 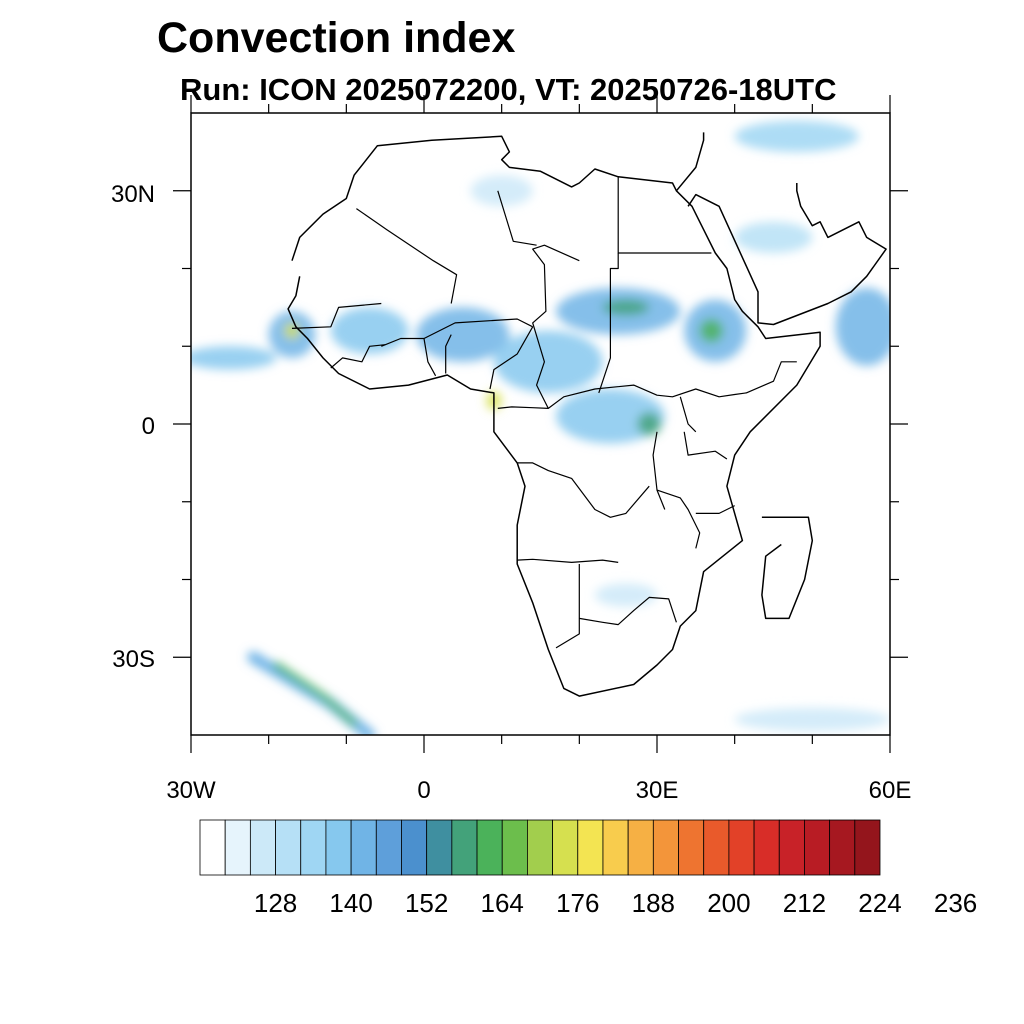 I want to click on colorbar-labels: 128 140 152 164 176 188 200 212 224 236, so click(x=615, y=903).